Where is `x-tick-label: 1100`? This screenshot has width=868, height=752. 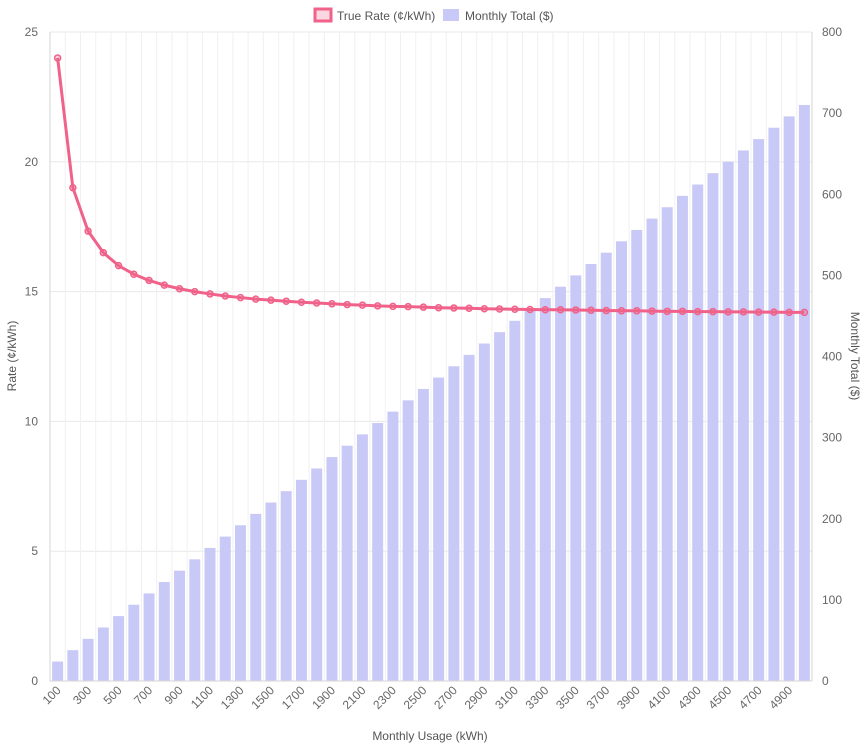 x-tick-label: 1100 is located at coordinates (202, 697).